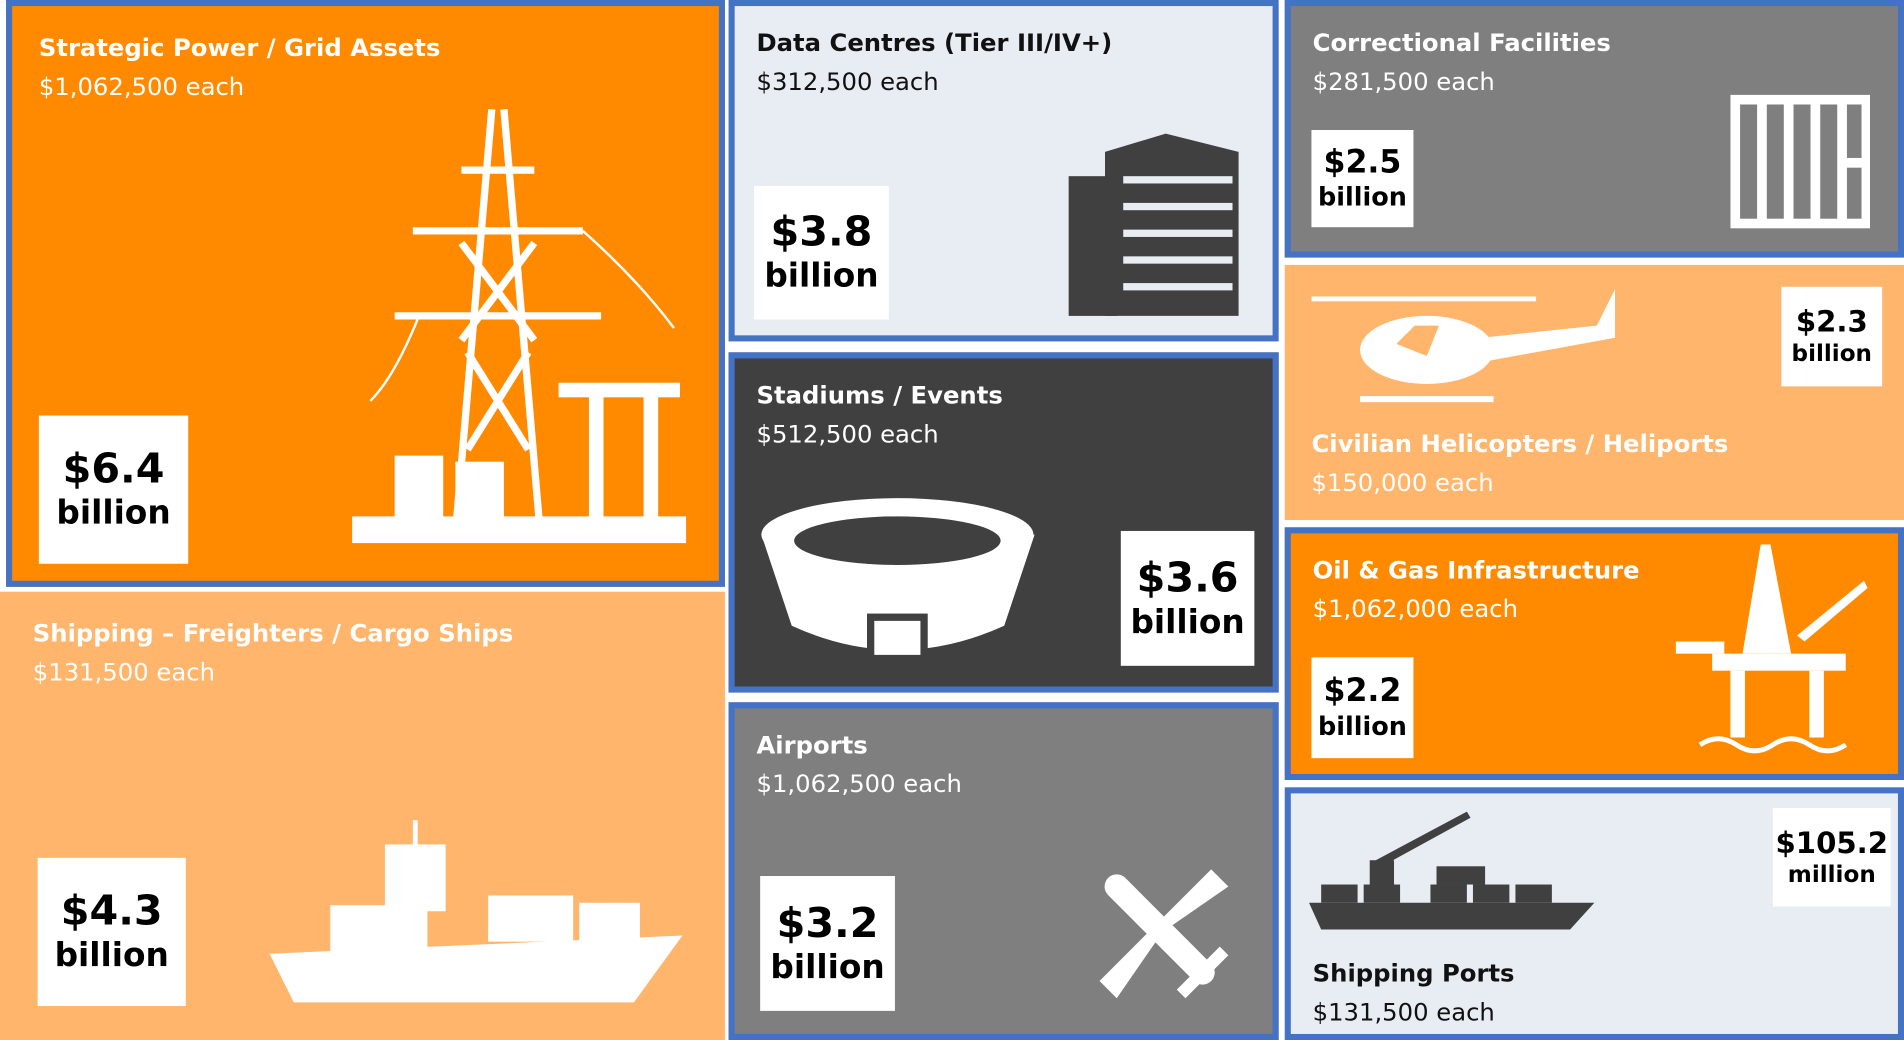  What do you see at coordinates (847, 434) in the screenshot?
I see `tile-price: $512,500 each` at bounding box center [847, 434].